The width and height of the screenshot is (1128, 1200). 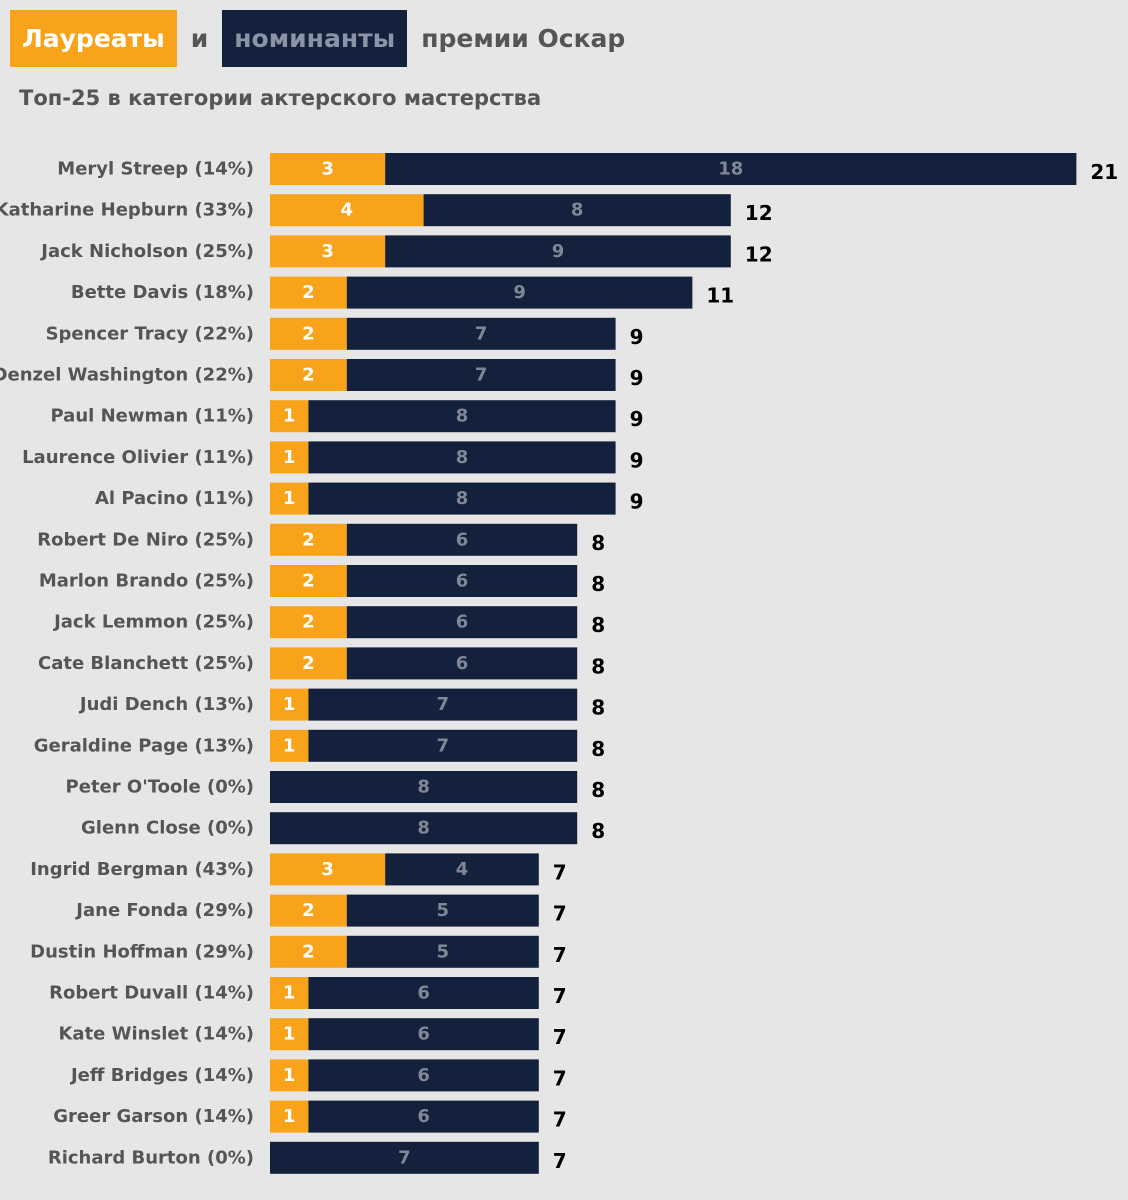 I want to click on data-label-winners: 4, so click(x=347, y=210).